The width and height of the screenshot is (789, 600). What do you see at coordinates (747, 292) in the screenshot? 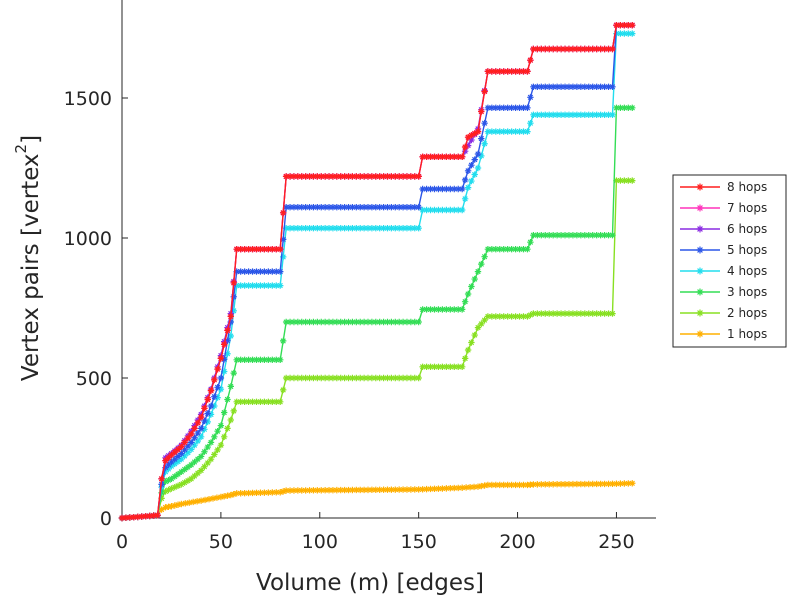
I see `legend-label: 3 hops` at bounding box center [747, 292].